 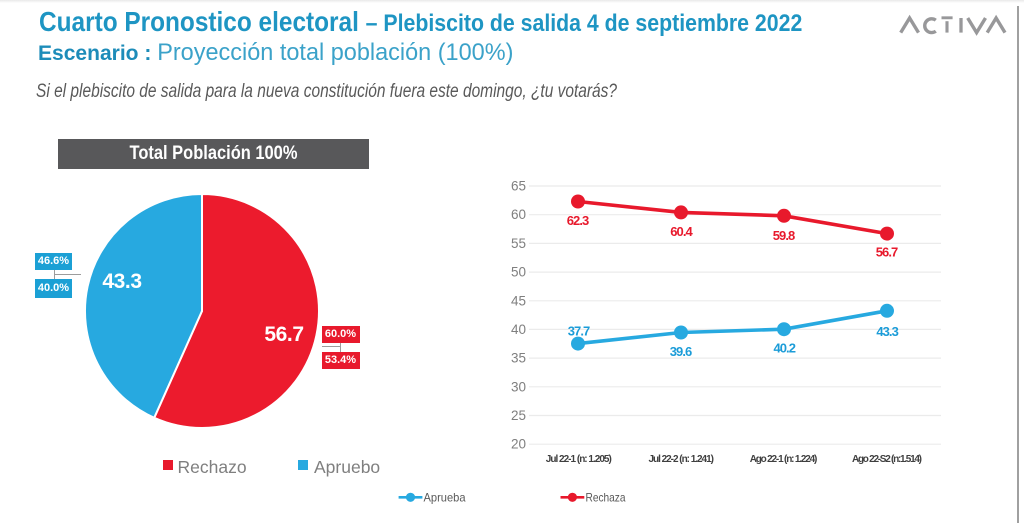 What do you see at coordinates (518, 329) in the screenshot?
I see `svg-text: 40` at bounding box center [518, 329].